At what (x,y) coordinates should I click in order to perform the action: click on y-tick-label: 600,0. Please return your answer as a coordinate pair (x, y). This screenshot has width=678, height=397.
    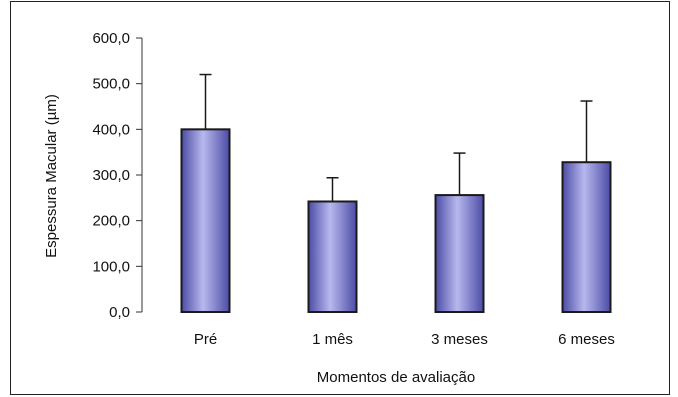
    Looking at the image, I should click on (111, 38).